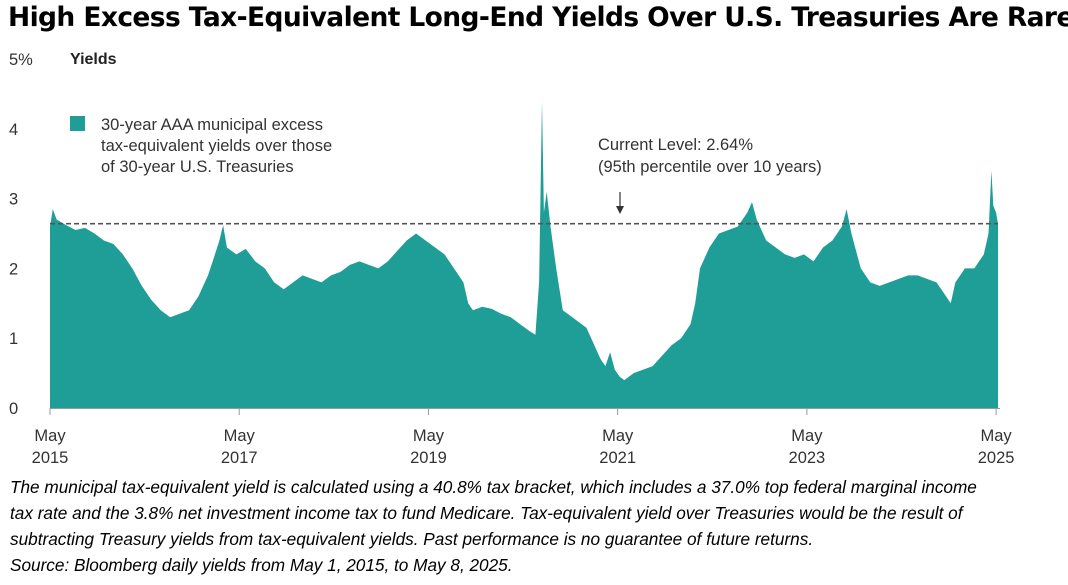 The width and height of the screenshot is (1068, 585). I want to click on x-tick-label-year: 2023, so click(807, 458).